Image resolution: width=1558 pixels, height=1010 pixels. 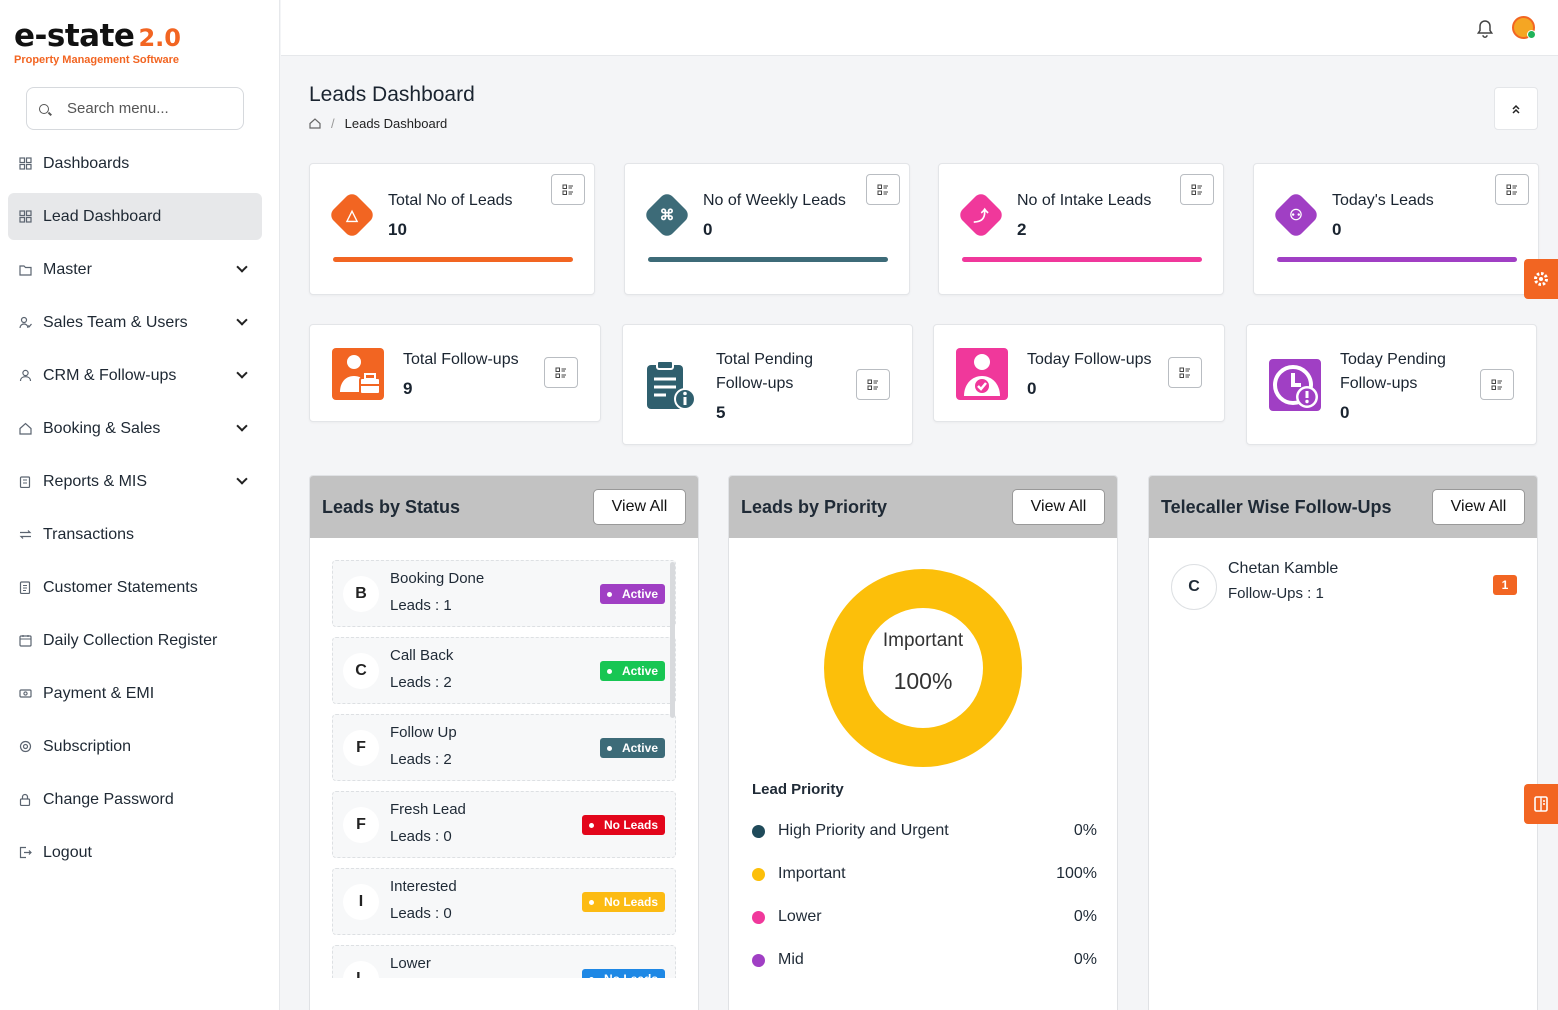 I want to click on sidebar-item-subscription: Subscription, so click(x=135, y=746).